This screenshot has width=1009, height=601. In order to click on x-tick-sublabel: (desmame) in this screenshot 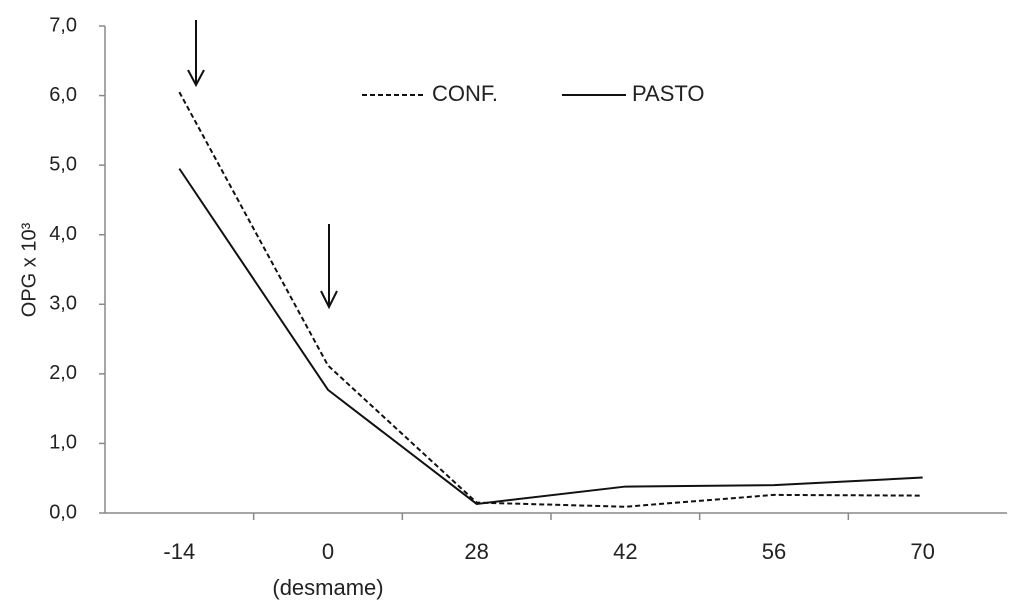, I will do `click(327, 587)`.